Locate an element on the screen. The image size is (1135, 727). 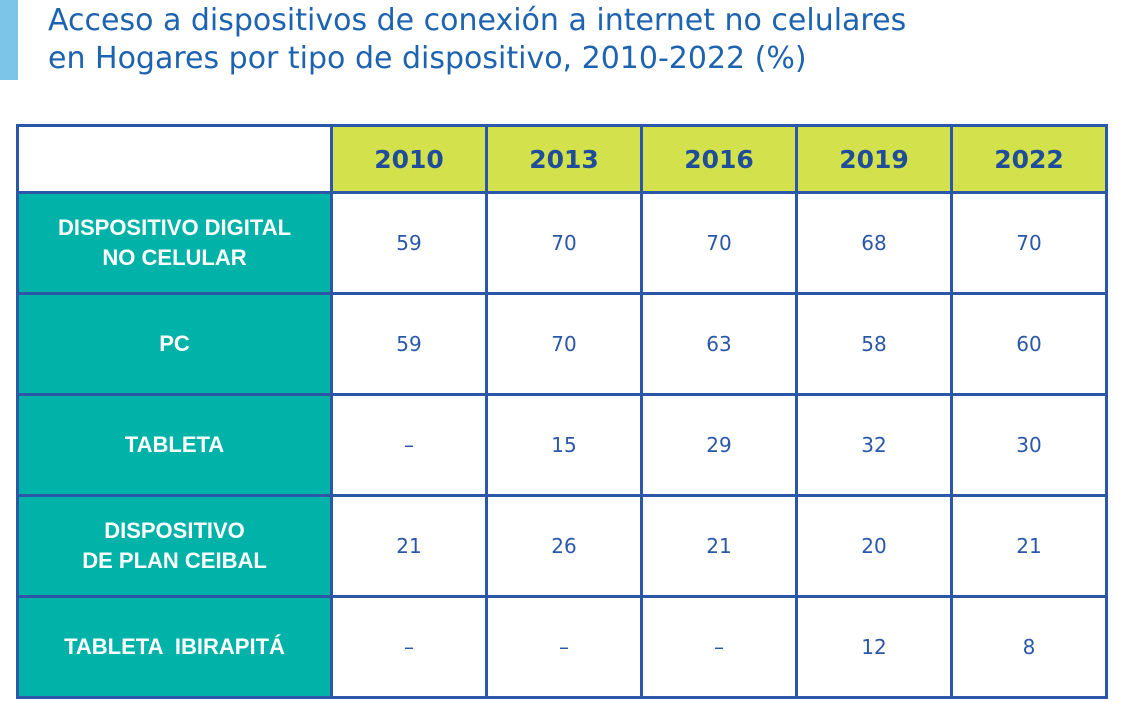
year-header-2022: 2022 is located at coordinates (1029, 159).